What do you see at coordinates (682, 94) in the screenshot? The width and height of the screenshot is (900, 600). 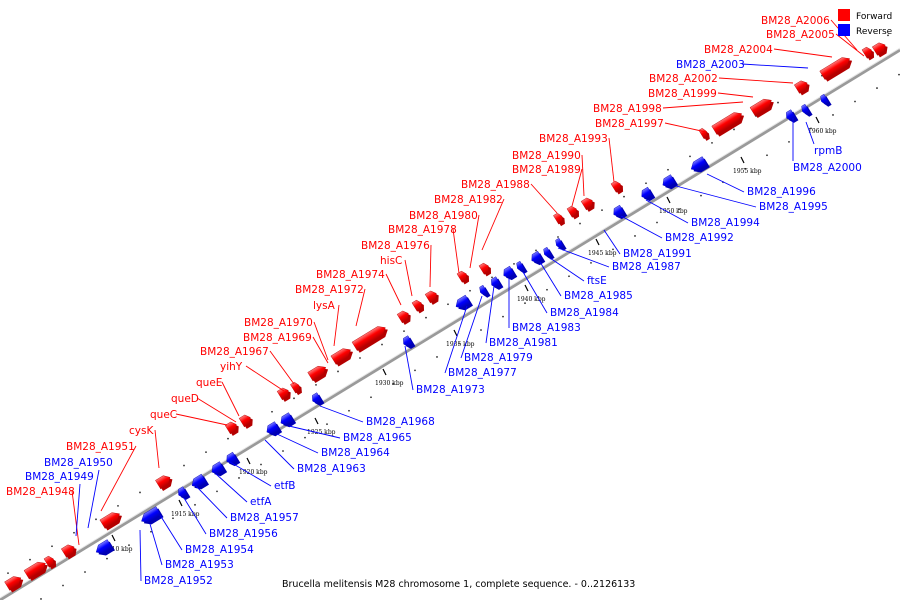 I see `gene-label-bm28-a1999: BM28_A1999` at bounding box center [682, 94].